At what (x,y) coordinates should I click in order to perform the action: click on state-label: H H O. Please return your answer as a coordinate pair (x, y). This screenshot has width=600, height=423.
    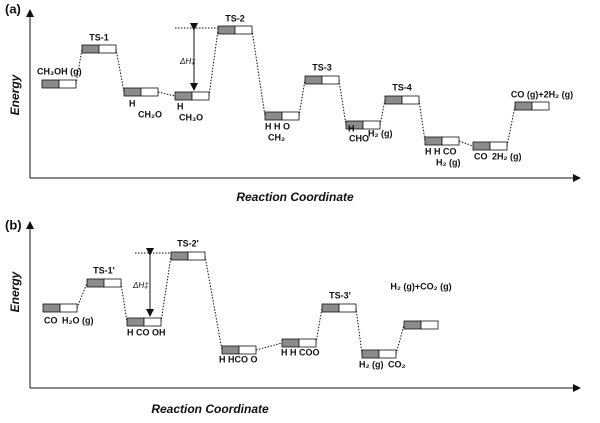
    Looking at the image, I should click on (277, 126).